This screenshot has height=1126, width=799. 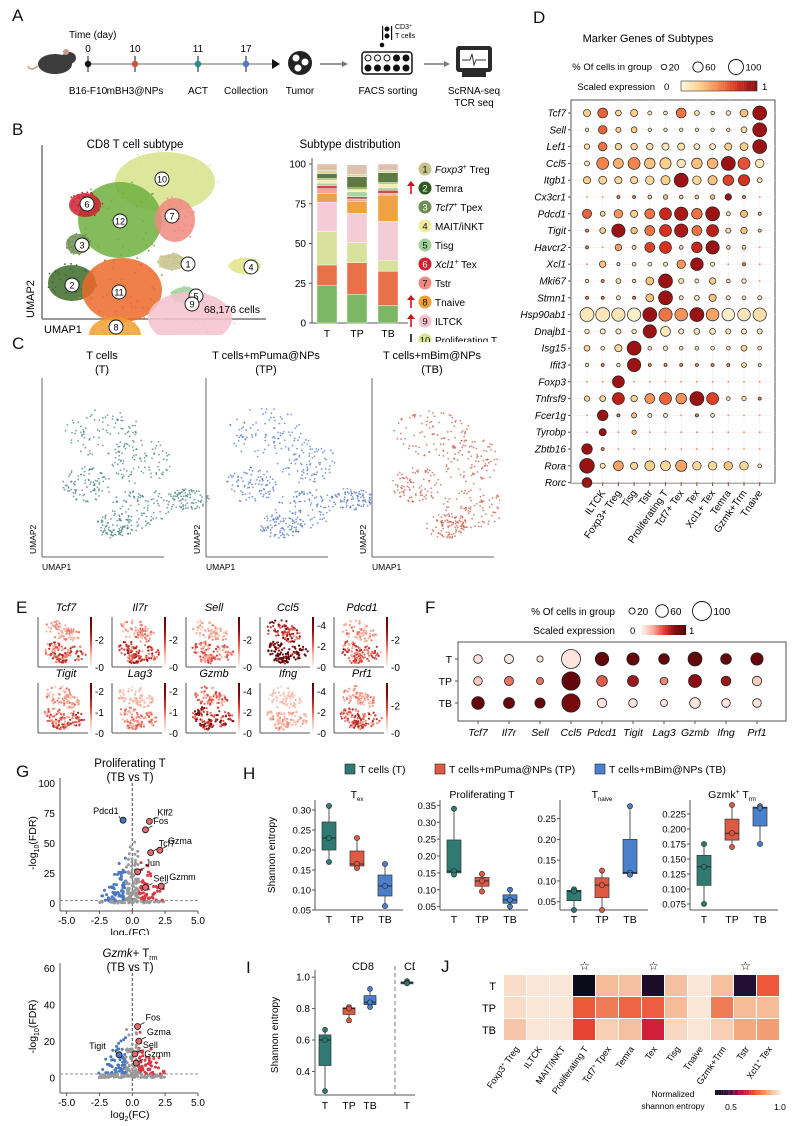 What do you see at coordinates (214, 608) in the screenshot?
I see `e-gene-title-Sell: Sell` at bounding box center [214, 608].